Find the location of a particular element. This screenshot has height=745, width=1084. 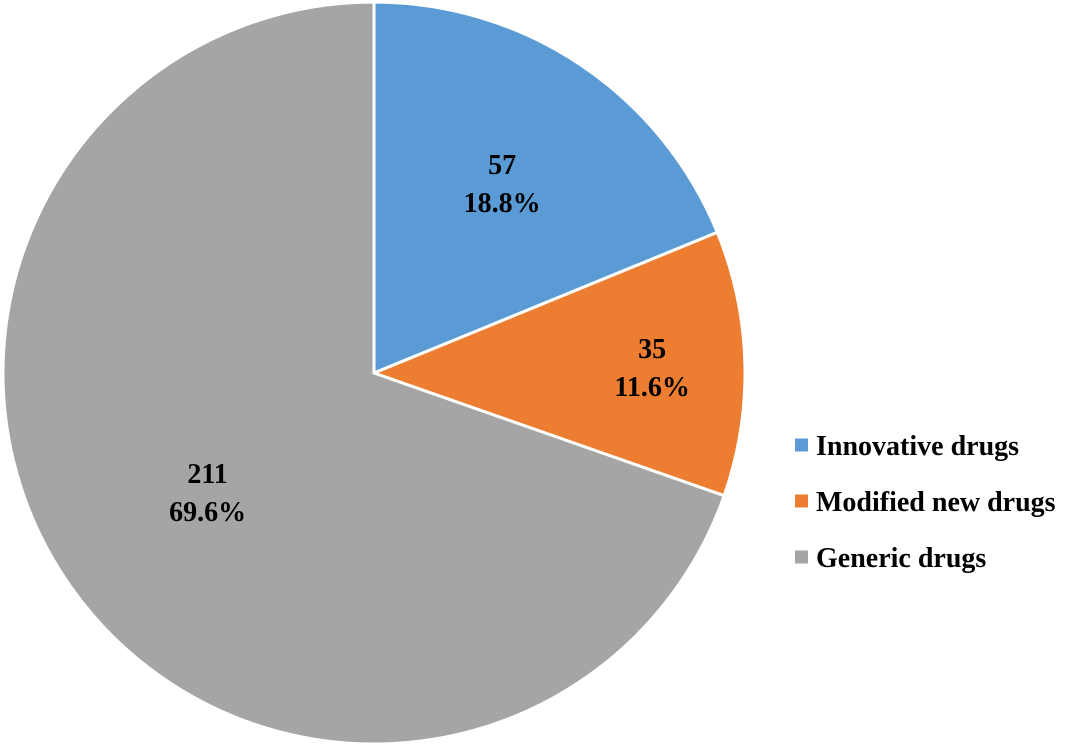

data-label-percent-generic-drugs: 69.6% is located at coordinates (207, 512).